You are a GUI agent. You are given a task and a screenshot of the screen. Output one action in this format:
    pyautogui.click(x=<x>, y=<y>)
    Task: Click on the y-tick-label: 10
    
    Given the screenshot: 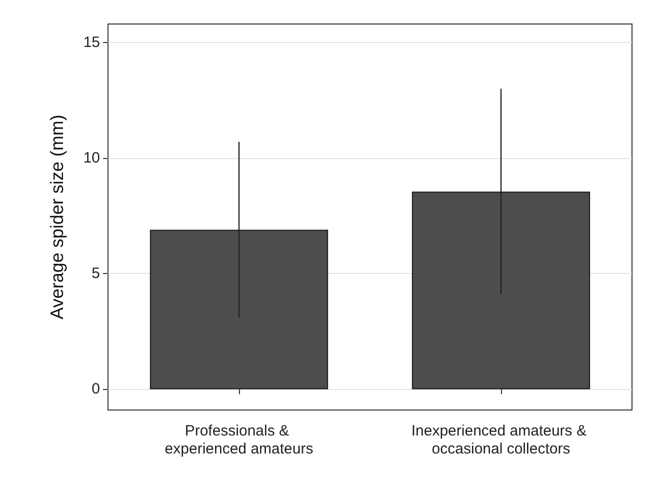 What is the action you would take?
    pyautogui.click(x=91, y=158)
    